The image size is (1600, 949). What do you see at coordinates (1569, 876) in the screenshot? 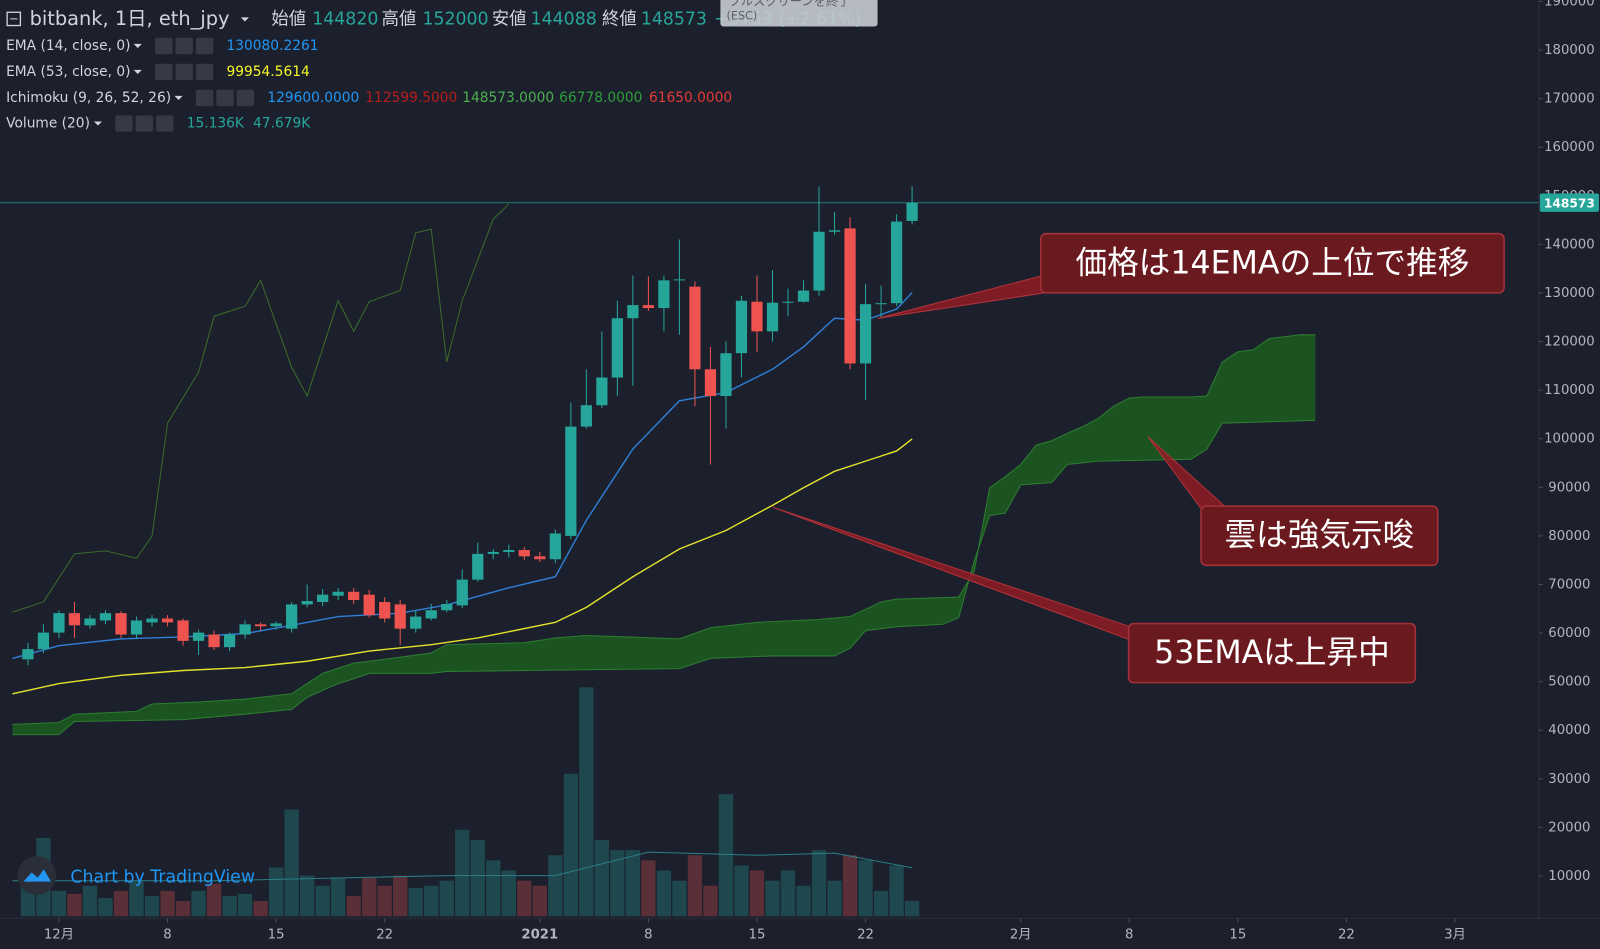
I see `y-tick-label: 10000` at bounding box center [1569, 876].